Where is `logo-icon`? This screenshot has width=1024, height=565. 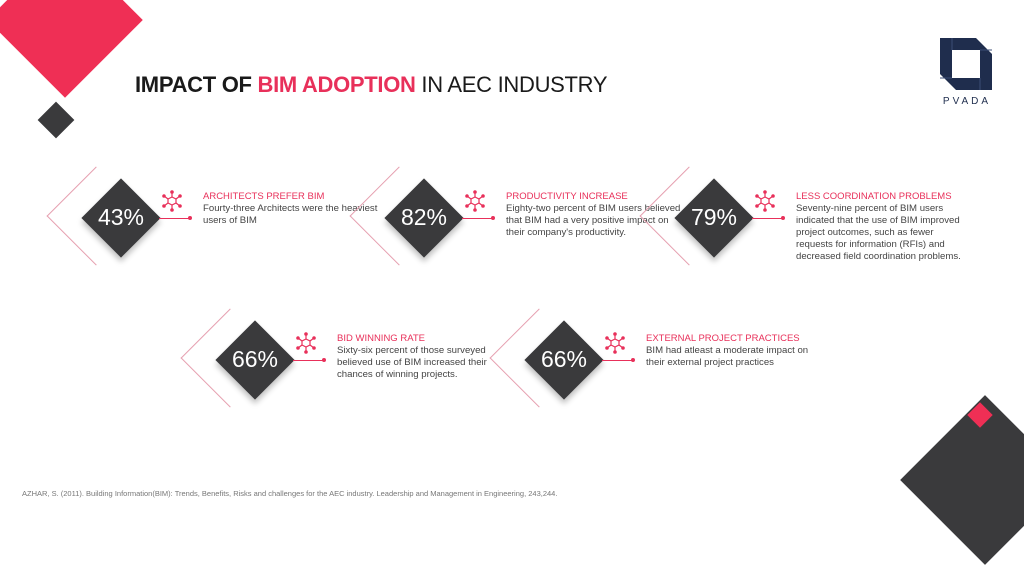
logo-icon is located at coordinates (966, 64).